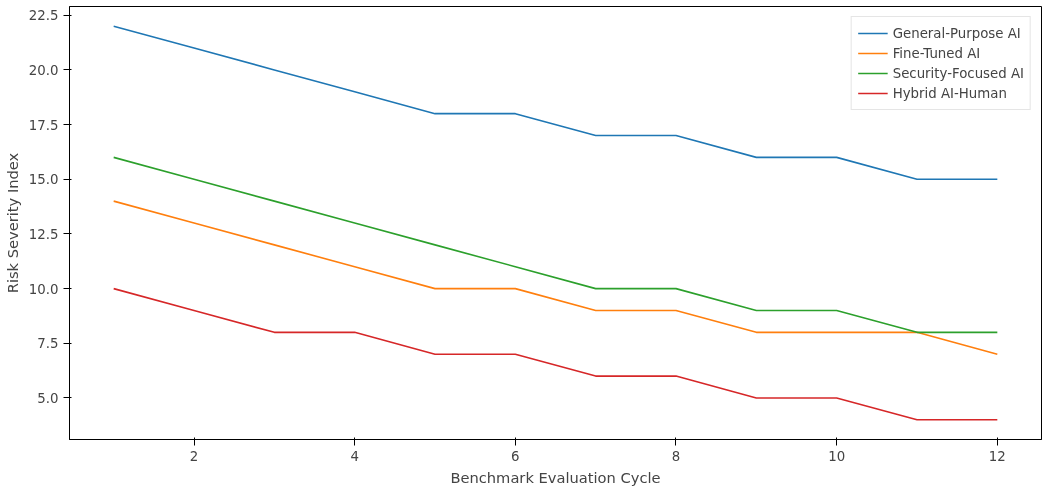 The image size is (1049, 490). What do you see at coordinates (43, 16) in the screenshot?
I see `y-tick-label: 22.5` at bounding box center [43, 16].